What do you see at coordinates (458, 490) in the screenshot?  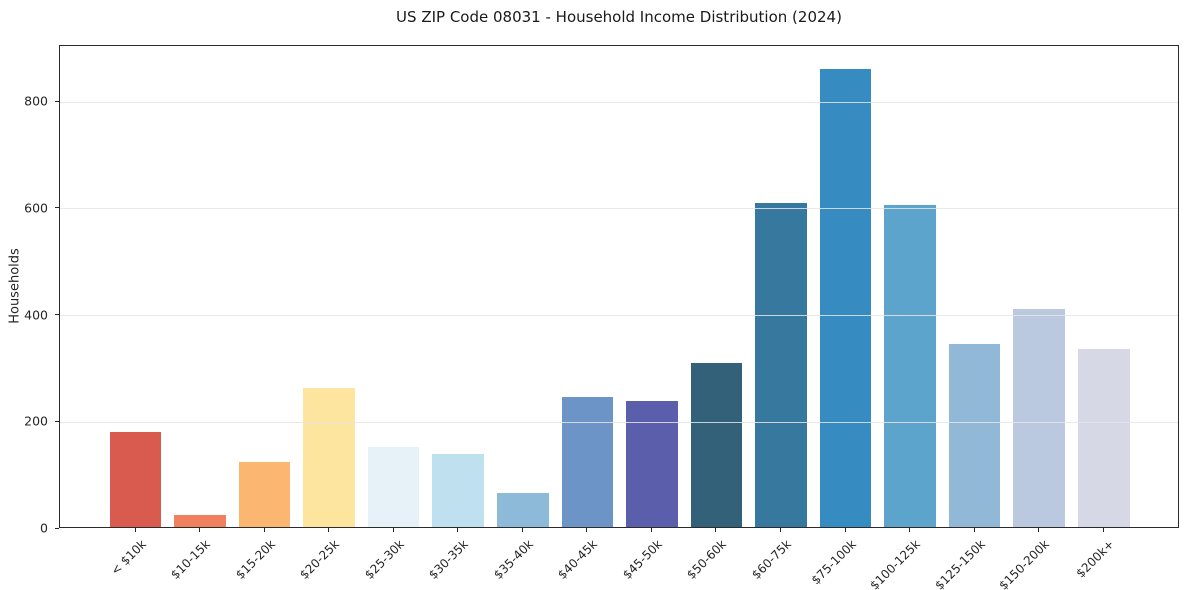 I see `bar-$30-35k` at bounding box center [458, 490].